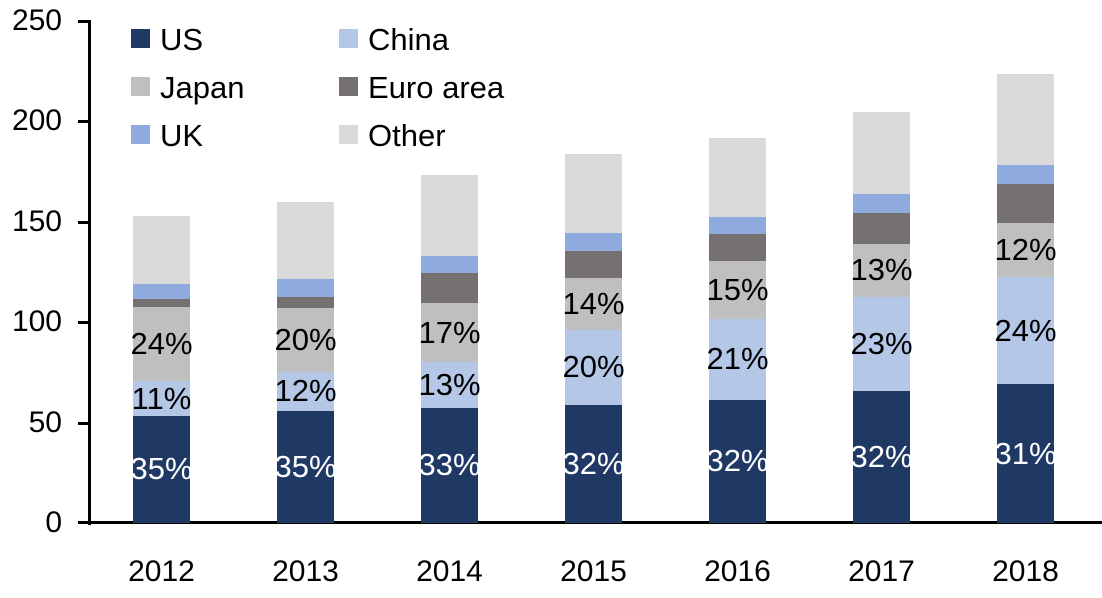 This screenshot has height=598, width=1102. What do you see at coordinates (593, 571) in the screenshot?
I see `x-tick-label-2015: 2015` at bounding box center [593, 571].